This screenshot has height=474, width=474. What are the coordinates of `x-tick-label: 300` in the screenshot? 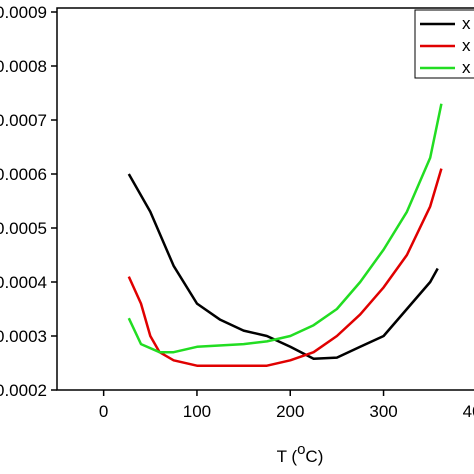 It's located at (383, 411).